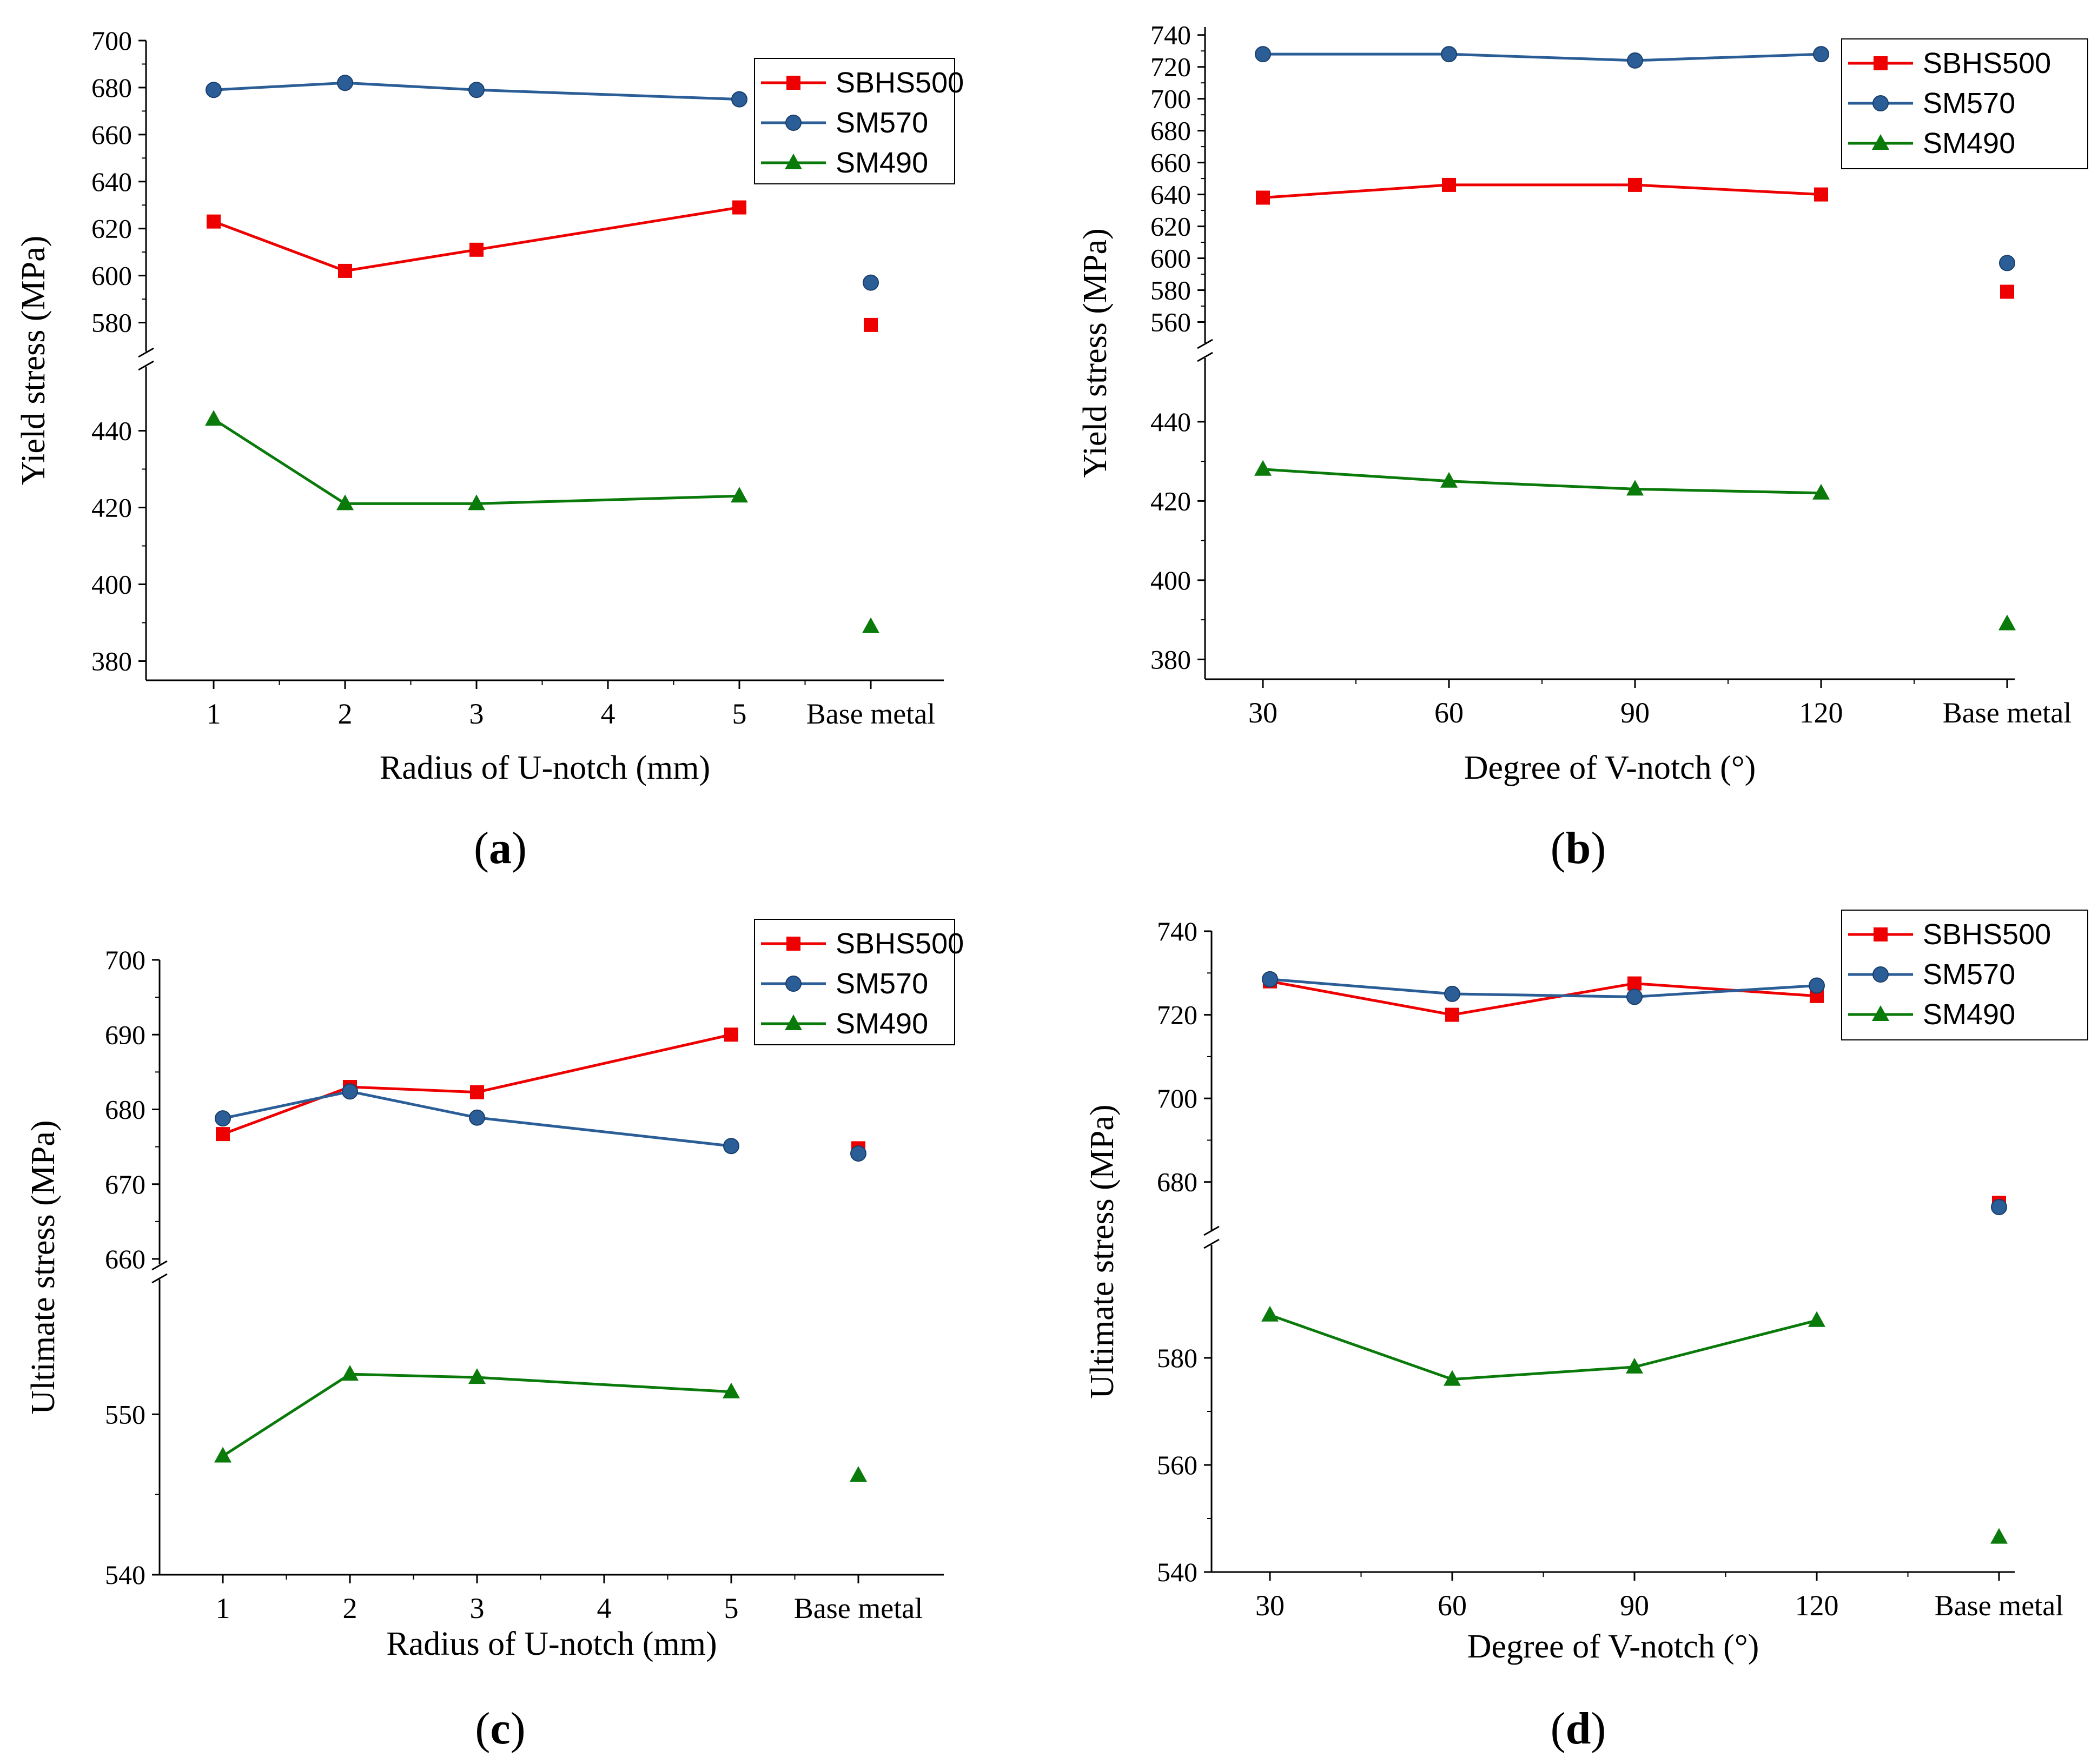  What do you see at coordinates (125, 1414) in the screenshot?
I see `y-tick-label: 550` at bounding box center [125, 1414].